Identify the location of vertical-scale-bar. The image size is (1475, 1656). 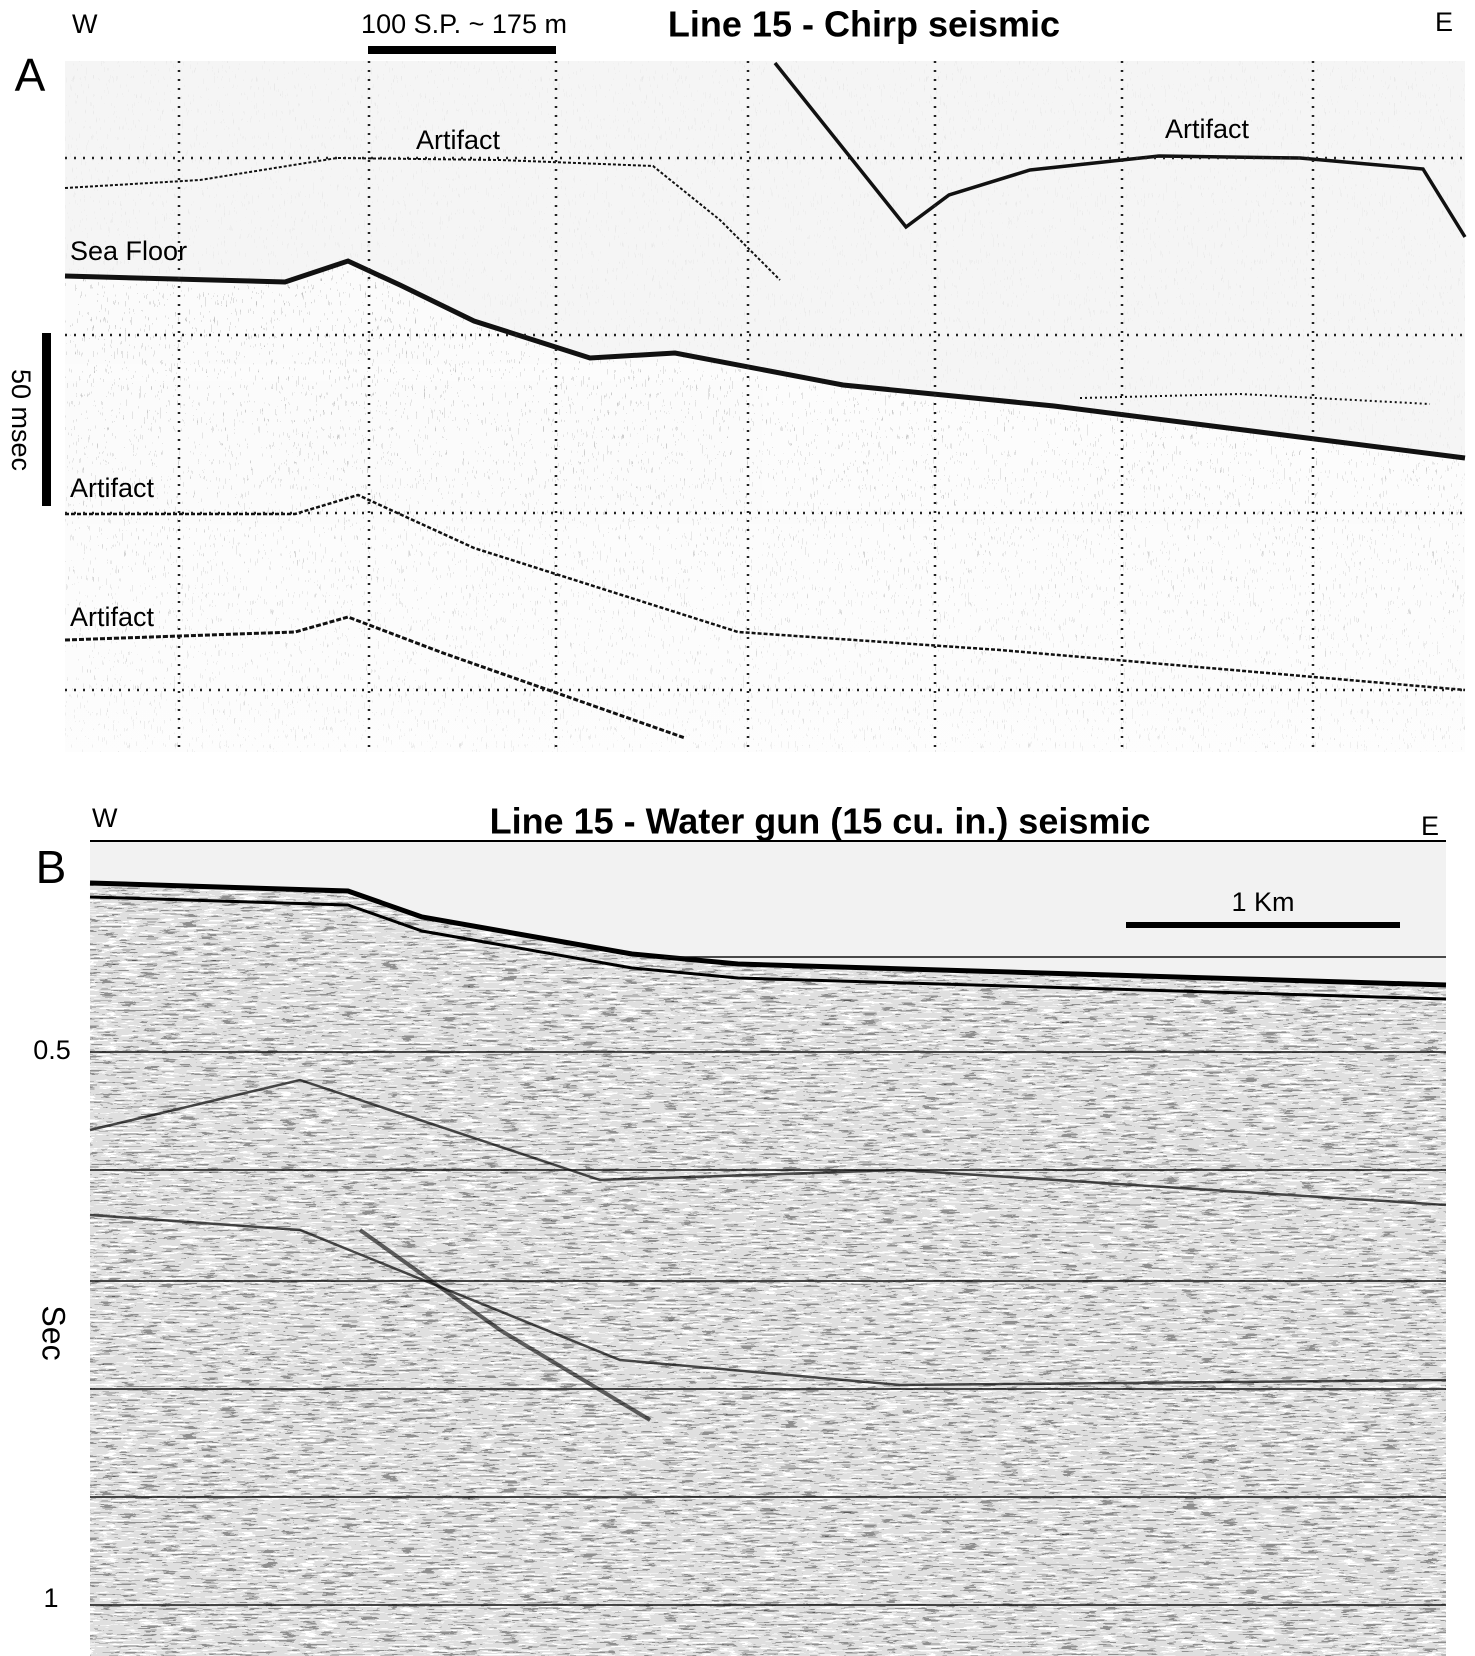
(46, 419).